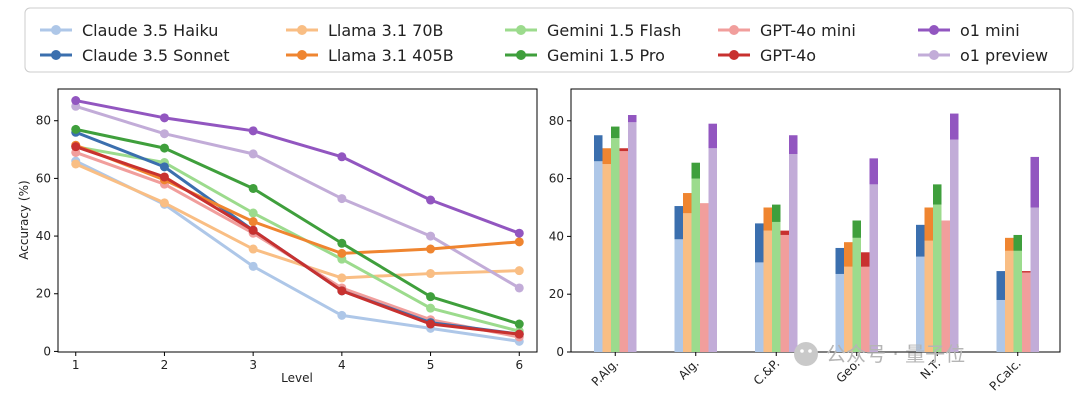 Image resolution: width=1080 pixels, height=402 pixels. Describe the element at coordinates (614, 30) in the screenshot. I see `legend-label: Gemini 1.5 Flash` at that location.